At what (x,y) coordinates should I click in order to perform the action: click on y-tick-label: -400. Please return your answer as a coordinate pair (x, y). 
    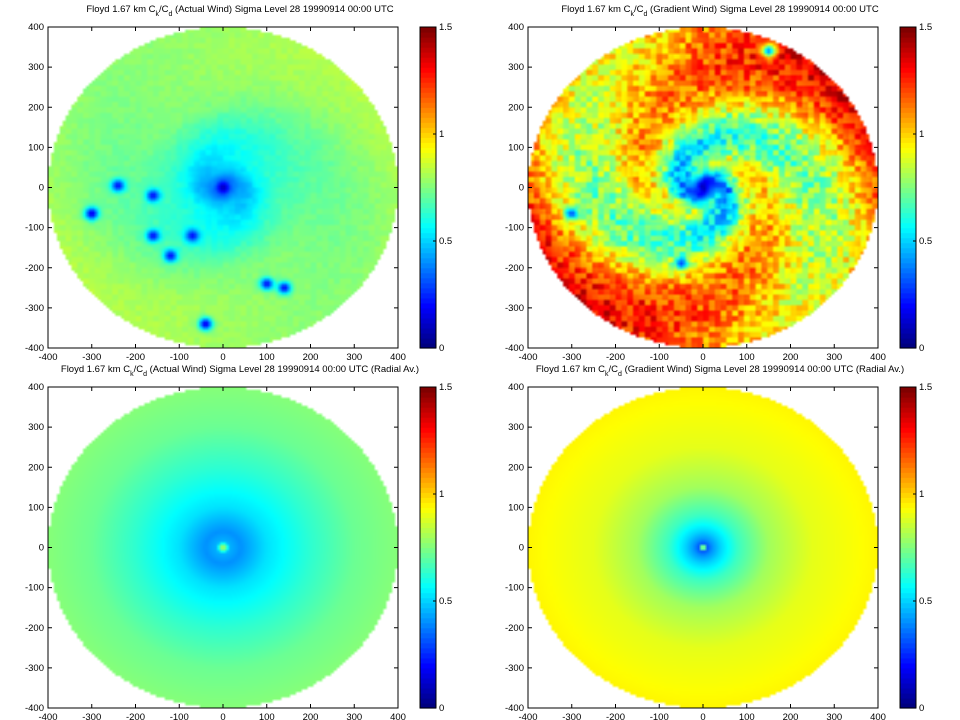
    Looking at the image, I should click on (514, 708).